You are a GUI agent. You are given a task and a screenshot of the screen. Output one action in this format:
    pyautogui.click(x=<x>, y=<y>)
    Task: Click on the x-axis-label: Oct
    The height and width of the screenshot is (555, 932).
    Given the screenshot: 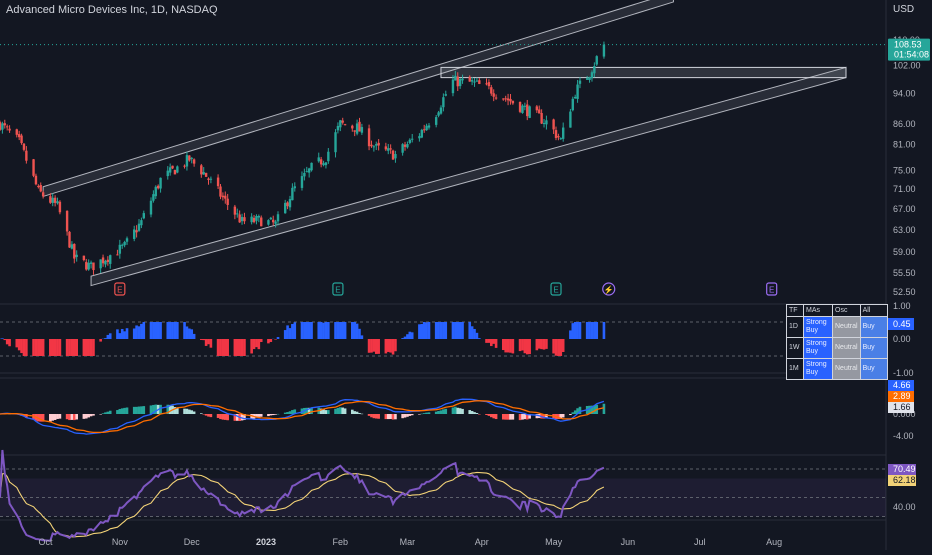 What is the action you would take?
    pyautogui.click(x=46, y=542)
    